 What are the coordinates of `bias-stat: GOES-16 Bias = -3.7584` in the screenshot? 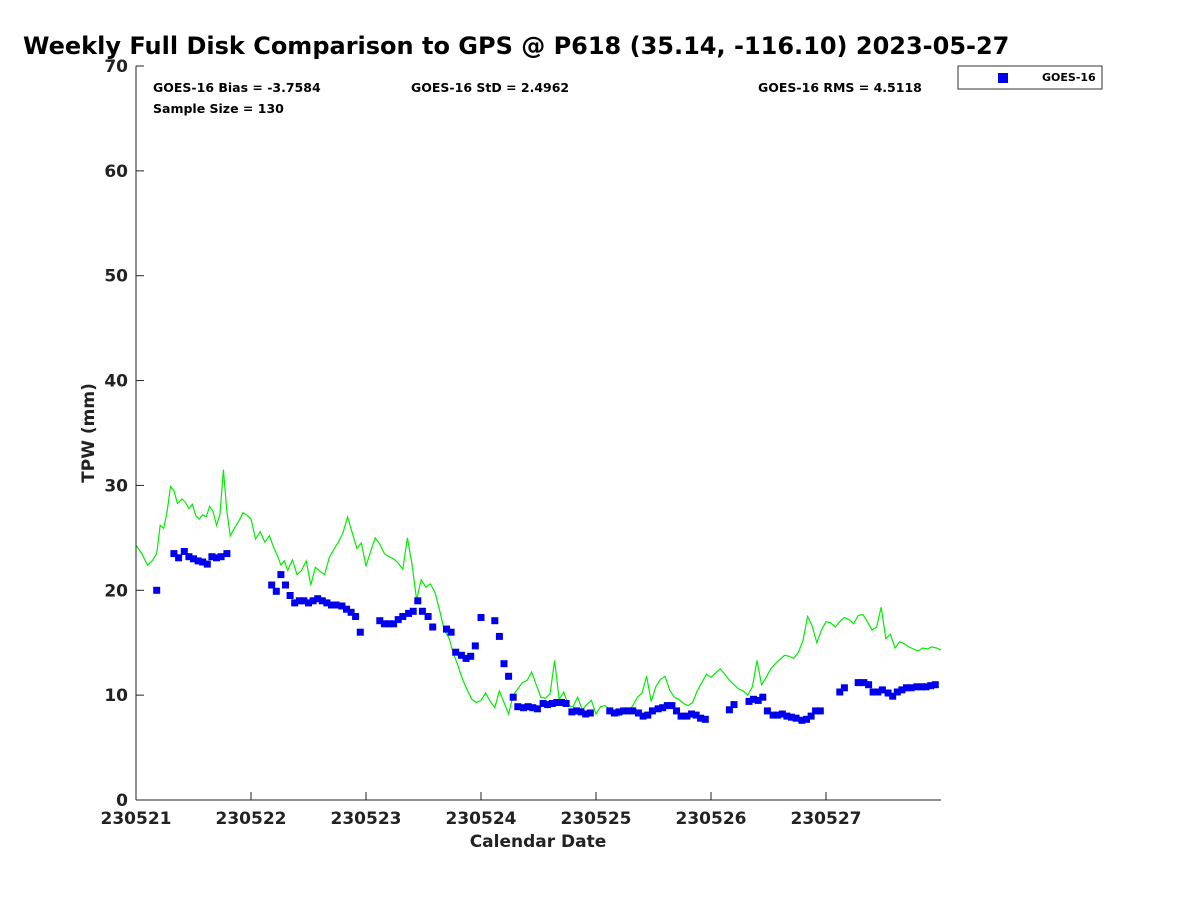 It's located at (237, 87).